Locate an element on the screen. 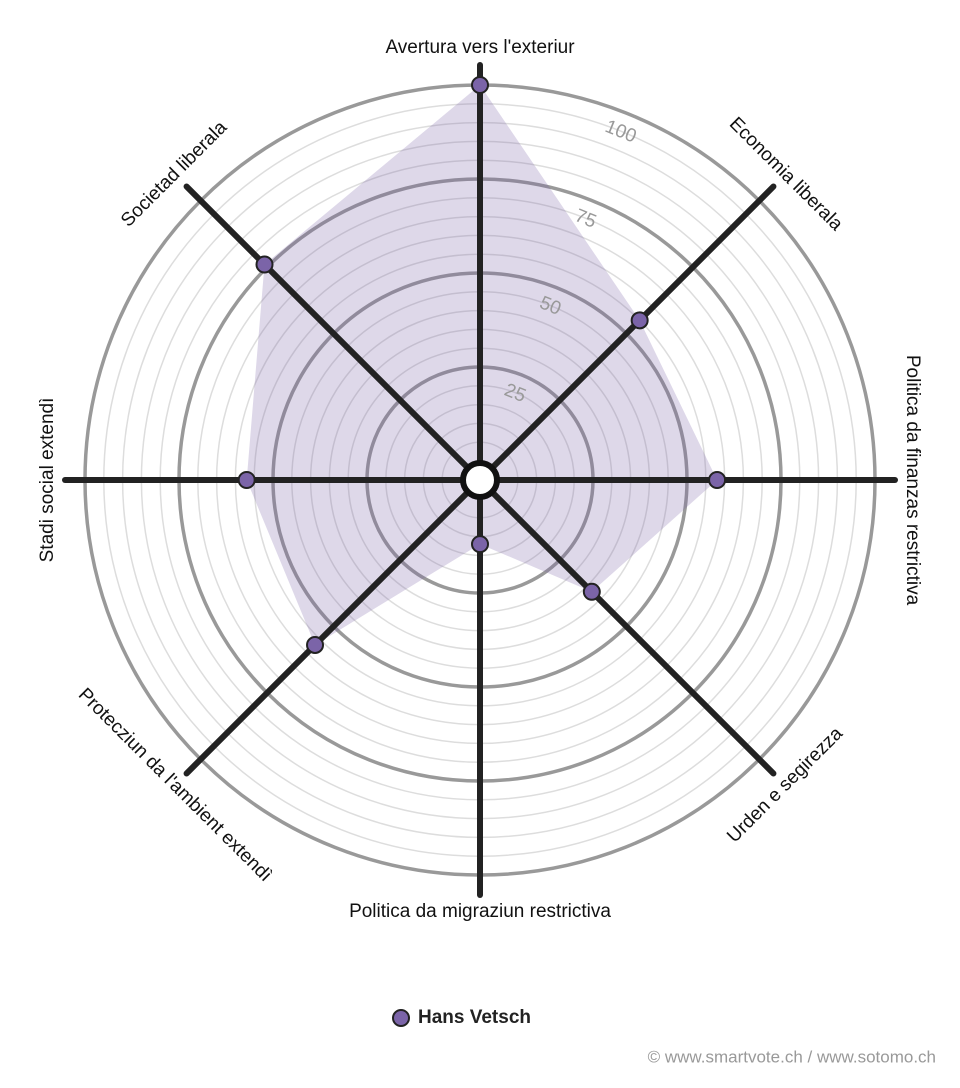 The width and height of the screenshot is (960, 1088). axis-label: Politica da finanzas restrictiva is located at coordinates (912, 480).